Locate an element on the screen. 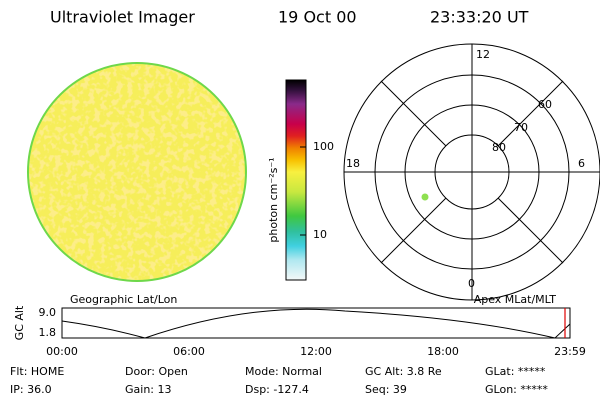 The width and height of the screenshot is (600, 400). status-field: GLat: ***** is located at coordinates (515, 371).